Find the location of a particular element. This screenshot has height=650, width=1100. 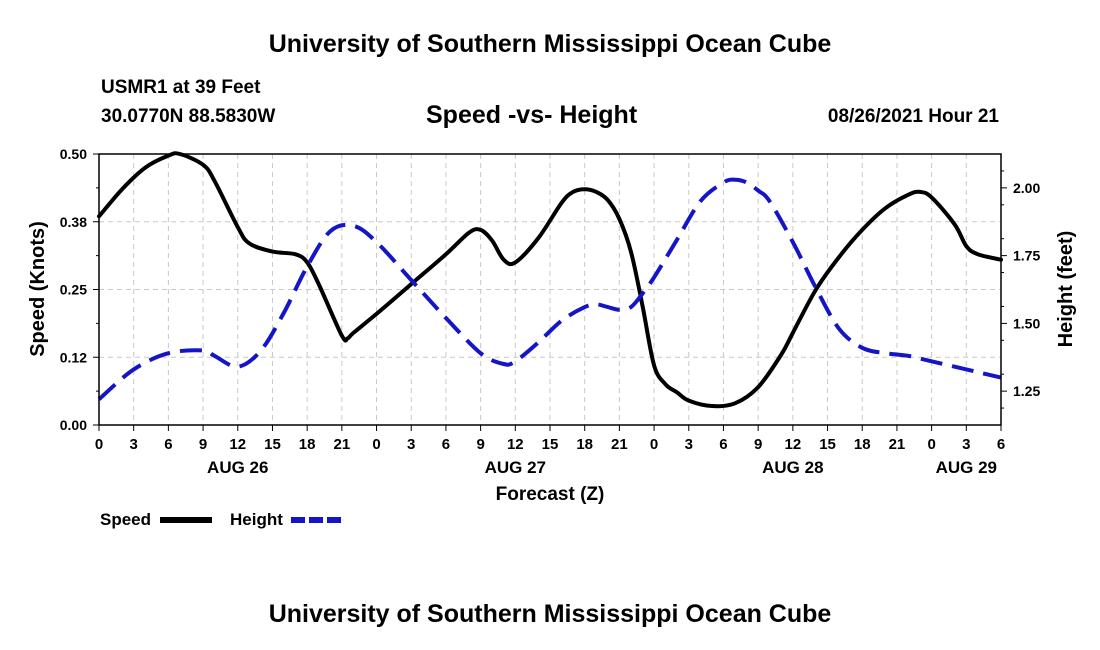

legend-speed-label: Speed is located at coordinates (125, 519).